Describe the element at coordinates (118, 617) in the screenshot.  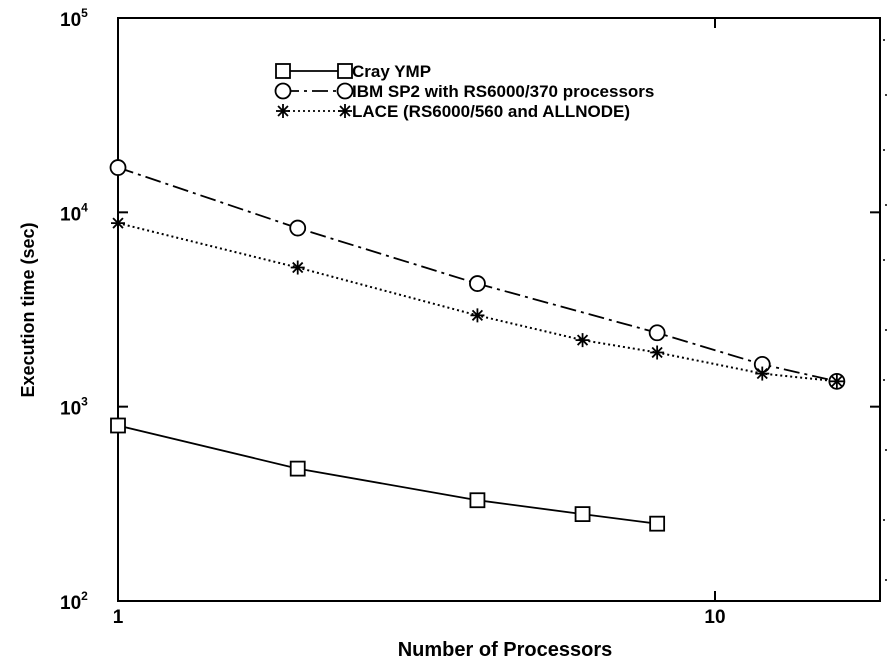
I see `x-tick-label: 1` at that location.